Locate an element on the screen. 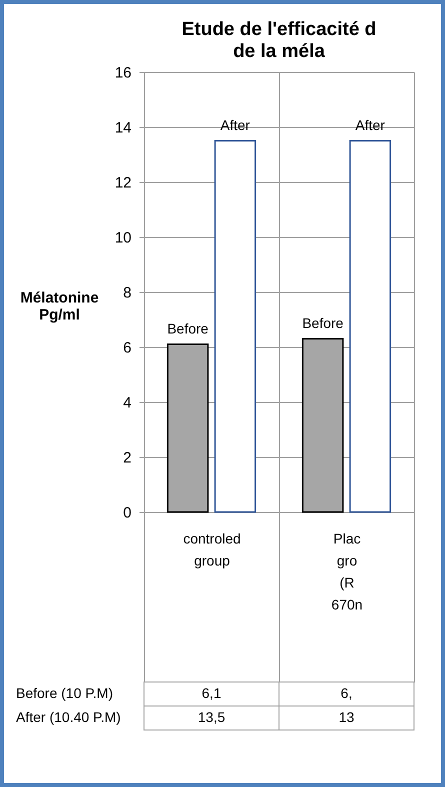 The width and height of the screenshot is (445, 787). y-tick-label: 12 is located at coordinates (123, 183).